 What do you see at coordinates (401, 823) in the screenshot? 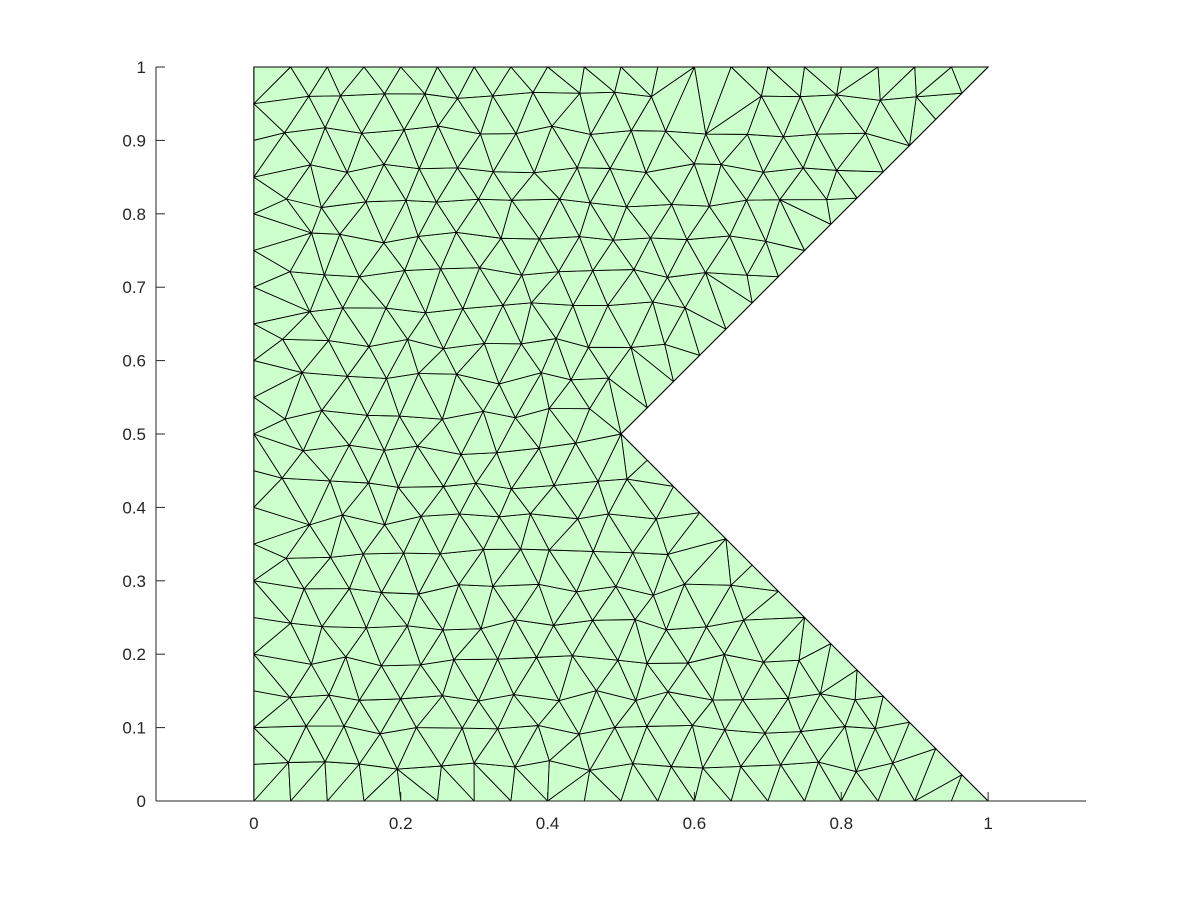
I see `x-tick-label: 0.2` at bounding box center [401, 823].